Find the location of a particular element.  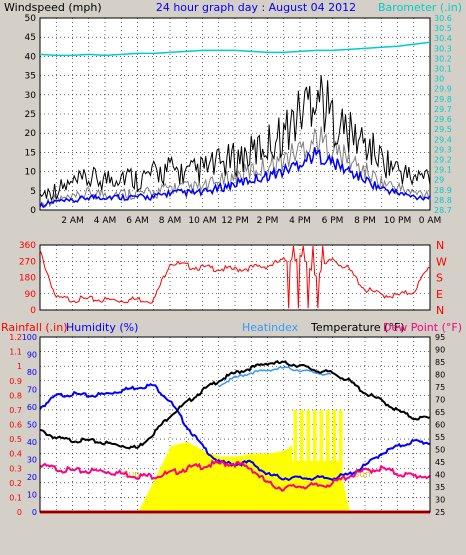

wind-ytick-label: 5 is located at coordinates (33, 192).